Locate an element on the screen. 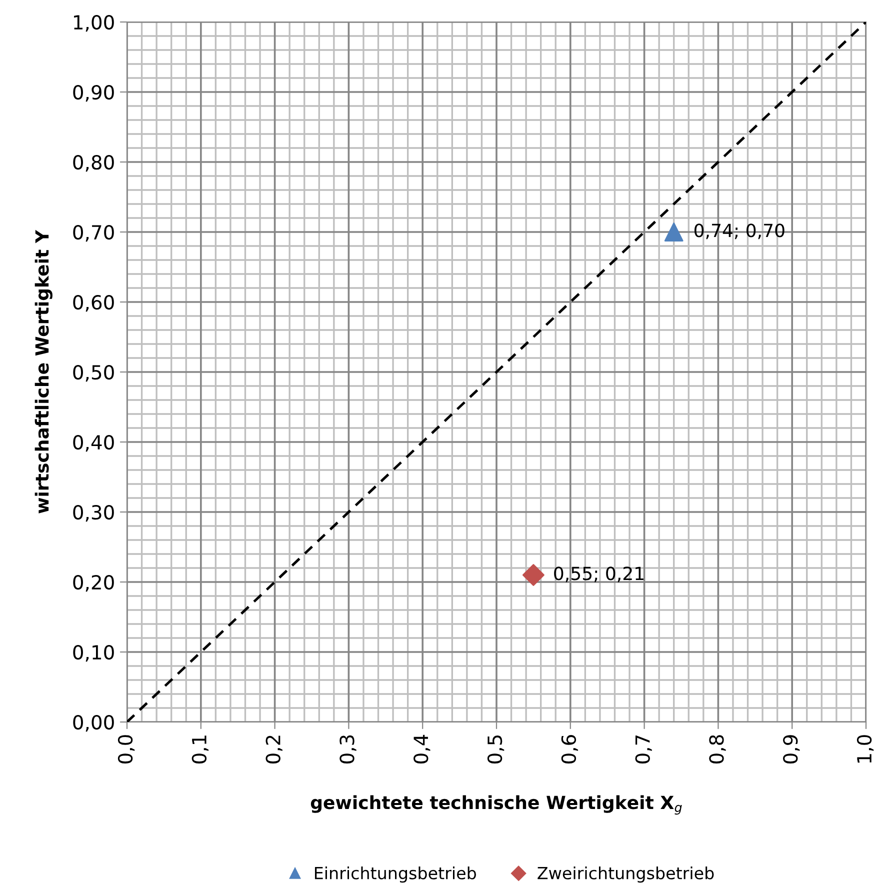 The width and height of the screenshot is (879, 892). y-tick-label: 1,00 is located at coordinates (94, 23).